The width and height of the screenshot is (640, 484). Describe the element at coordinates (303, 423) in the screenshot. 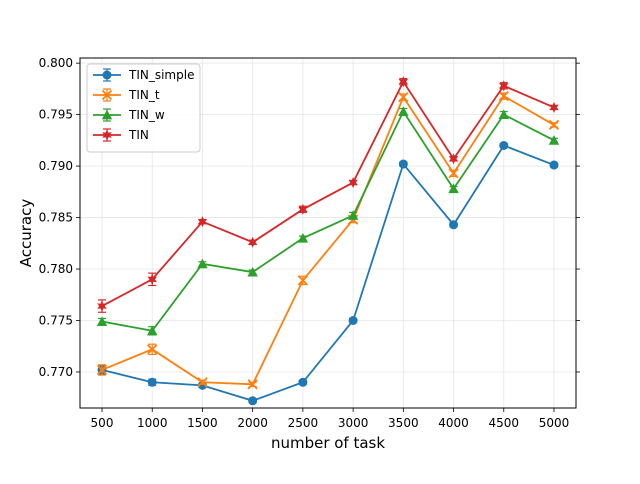

I see `x-tick-label: 2500` at that location.